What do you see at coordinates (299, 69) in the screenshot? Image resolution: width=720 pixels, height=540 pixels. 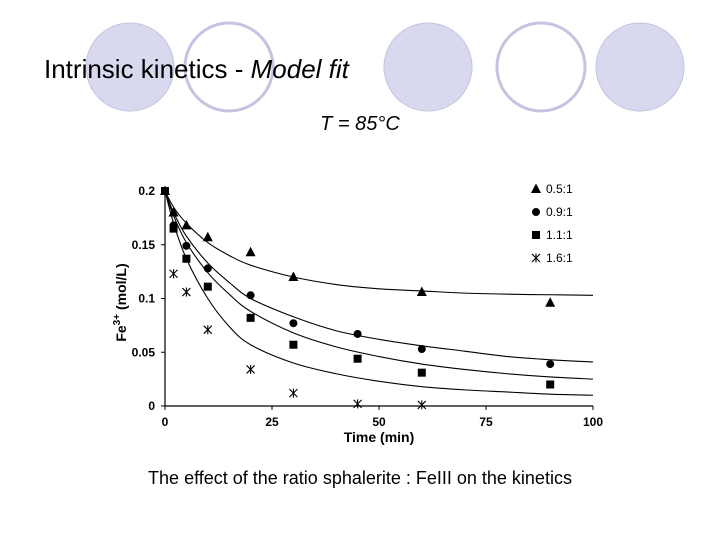 I see `slide-title-italic: Model fit` at bounding box center [299, 69].